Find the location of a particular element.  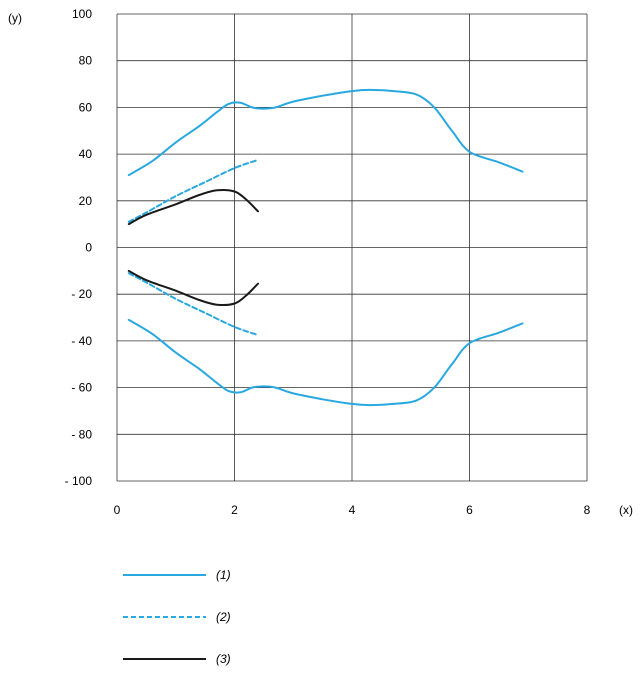

y-tick-label: - 80 is located at coordinates (81, 434).